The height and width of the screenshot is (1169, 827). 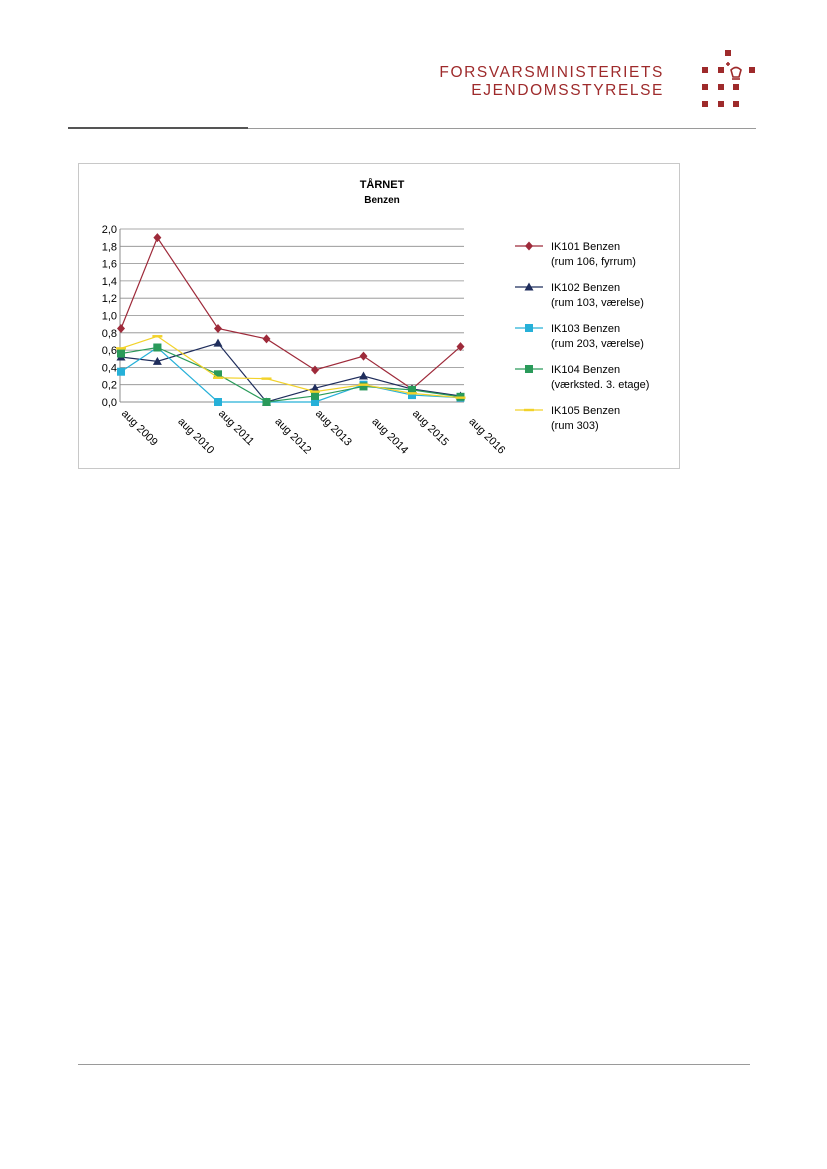 What do you see at coordinates (382, 184) in the screenshot?
I see `chart-title: TÅRNET` at bounding box center [382, 184].